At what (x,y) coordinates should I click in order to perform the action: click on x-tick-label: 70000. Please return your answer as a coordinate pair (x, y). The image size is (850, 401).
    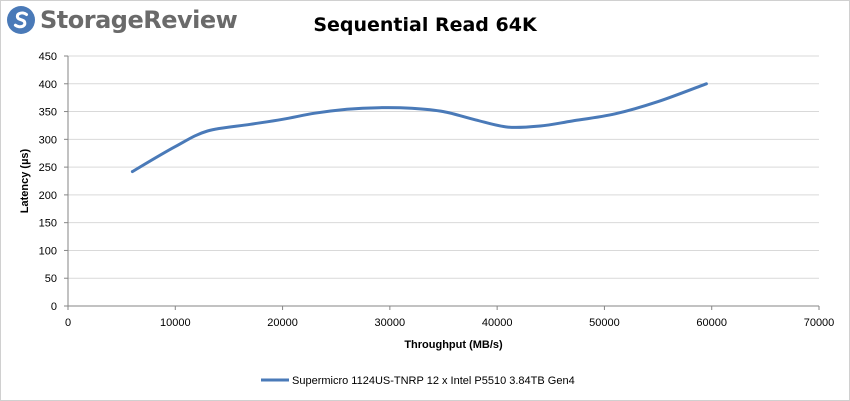
    Looking at the image, I should click on (819, 323).